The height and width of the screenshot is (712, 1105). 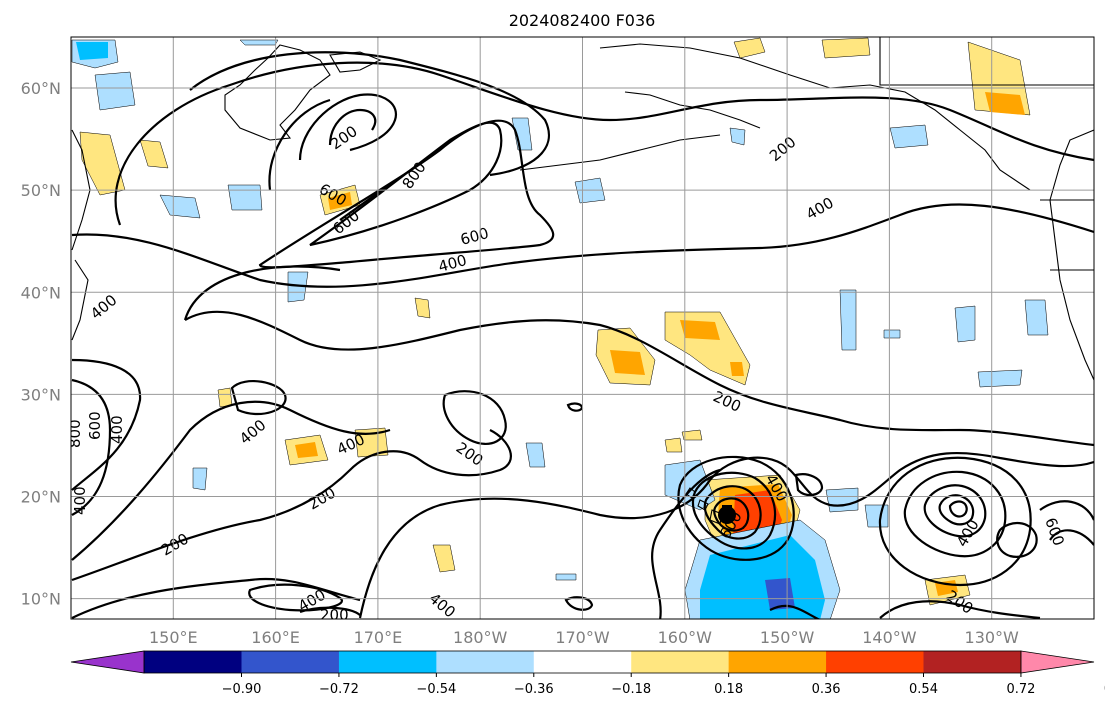 What do you see at coordinates (1104, 689) in the screenshot?
I see `colorbar-tick-label: 0.90` at bounding box center [1104, 689].